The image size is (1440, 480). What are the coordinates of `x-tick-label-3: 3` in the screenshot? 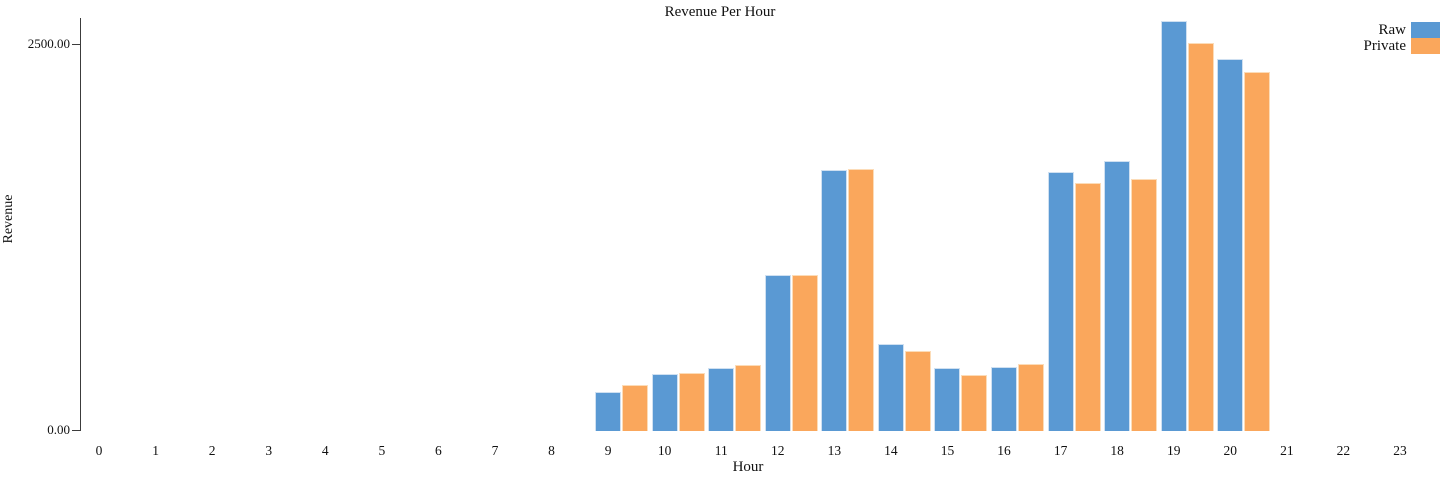 It's located at (269, 450).